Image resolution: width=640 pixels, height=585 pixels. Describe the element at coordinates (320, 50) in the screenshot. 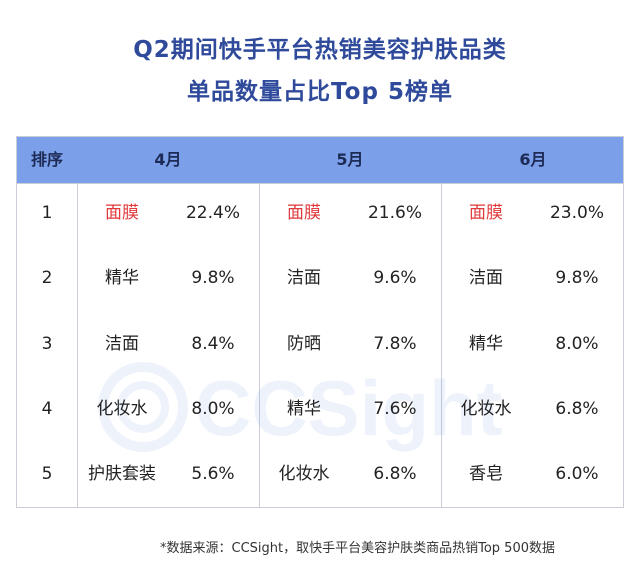

I see `page-title-line1: Q2期间快手平台热销美容护肤品类` at that location.